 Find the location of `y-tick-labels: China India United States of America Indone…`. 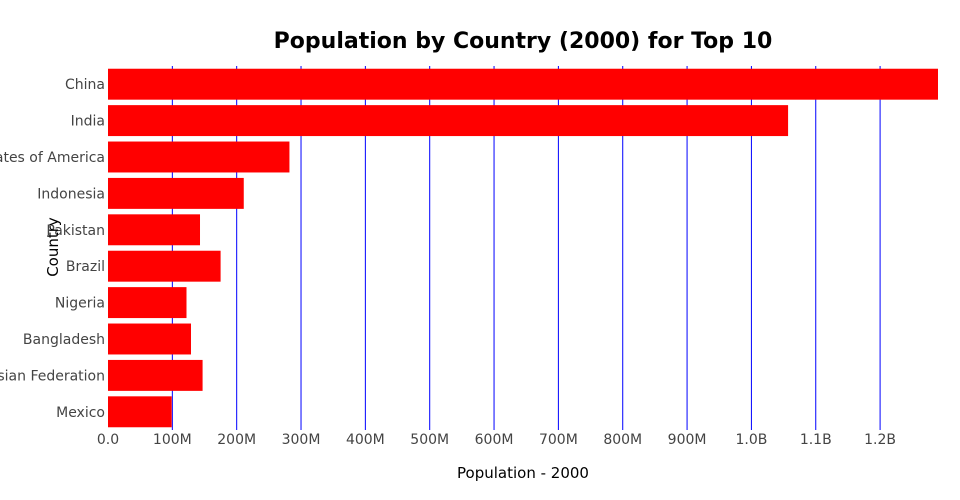

y-tick-labels: China India United States of America Indone… is located at coordinates (52, 249).